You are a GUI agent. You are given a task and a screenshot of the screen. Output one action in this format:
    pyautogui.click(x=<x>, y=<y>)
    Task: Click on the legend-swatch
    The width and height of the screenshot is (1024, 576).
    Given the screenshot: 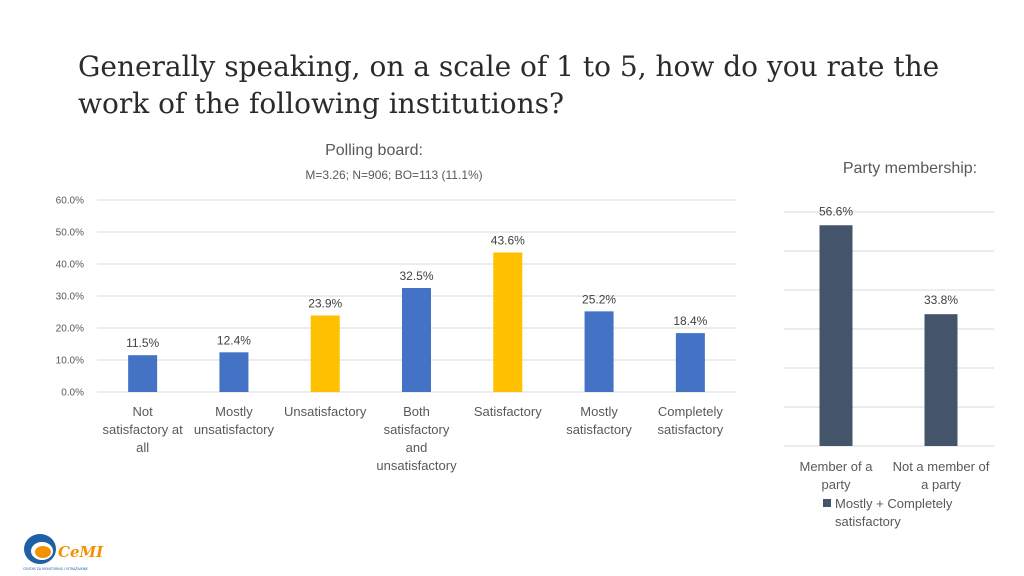 What is the action you would take?
    pyautogui.click(x=827, y=503)
    